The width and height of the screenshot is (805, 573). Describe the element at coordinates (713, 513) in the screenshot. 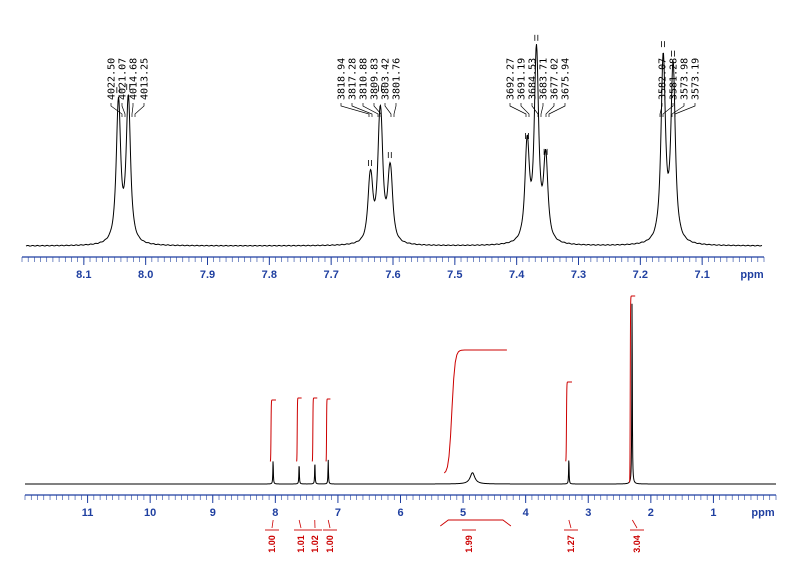

I see `x-tick-label: 1` at that location.